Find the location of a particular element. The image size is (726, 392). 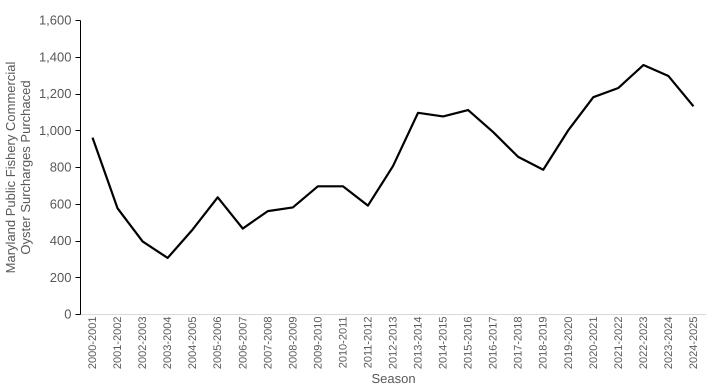

x-tick-label: 2022-2023 is located at coordinates (644, 343).